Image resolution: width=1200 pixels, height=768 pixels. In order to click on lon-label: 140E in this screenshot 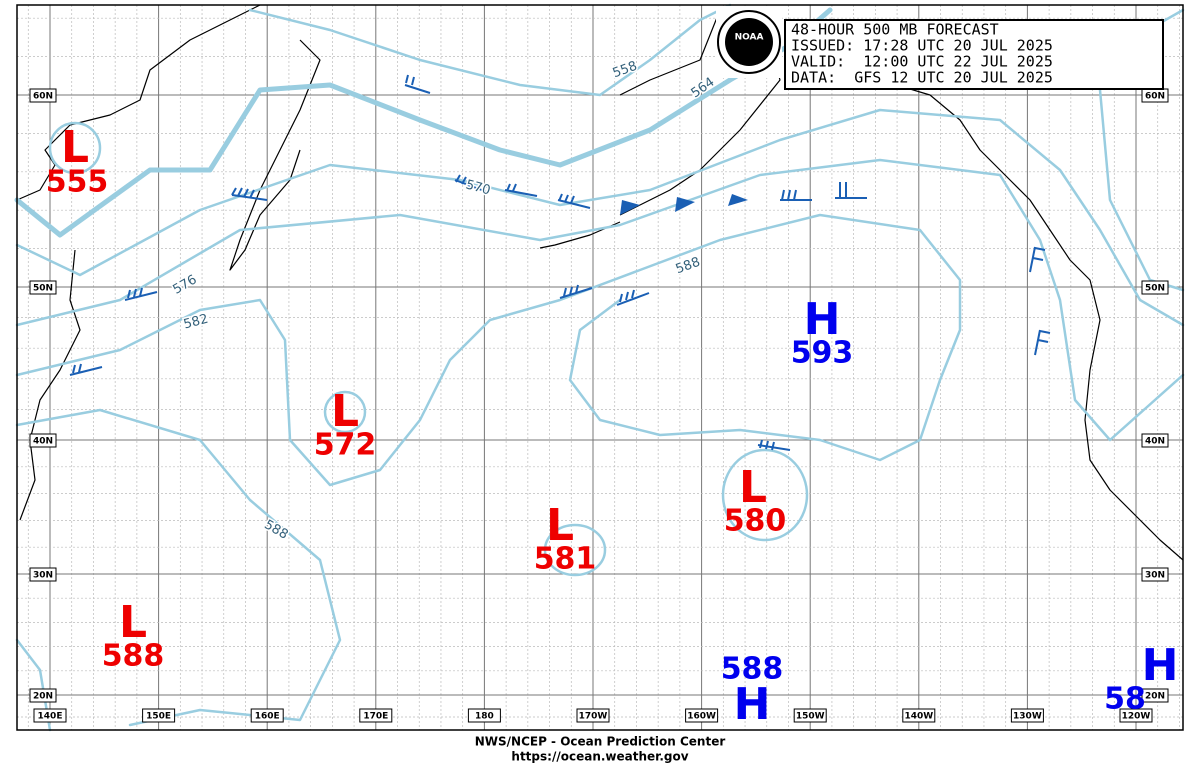, I will do `click(50, 717)`.